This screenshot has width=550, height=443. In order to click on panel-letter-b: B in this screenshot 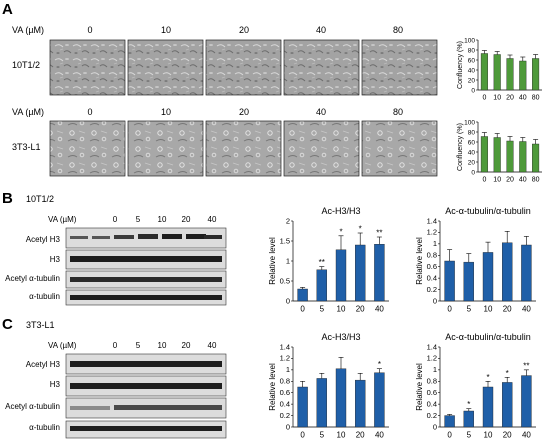, I will do `click(7, 198)`.